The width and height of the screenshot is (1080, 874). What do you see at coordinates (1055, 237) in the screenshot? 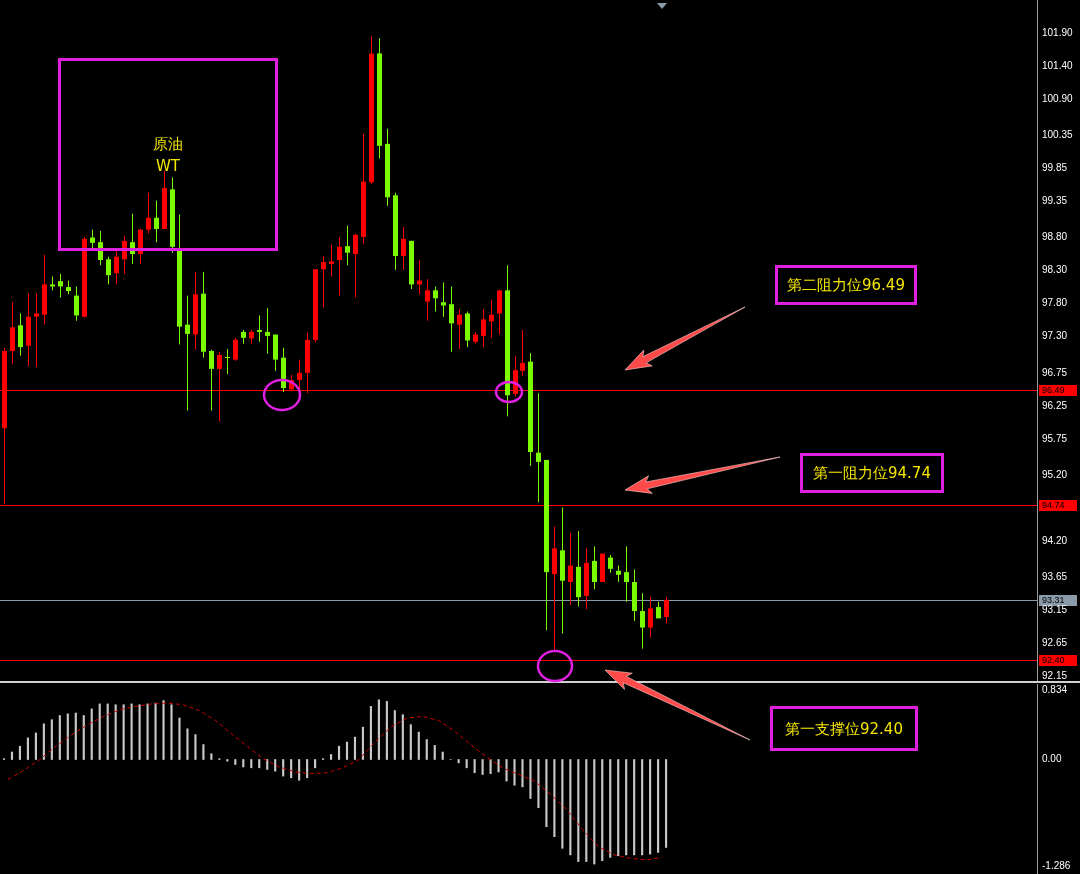
I see `y-tick-label: 98.80` at bounding box center [1055, 237].